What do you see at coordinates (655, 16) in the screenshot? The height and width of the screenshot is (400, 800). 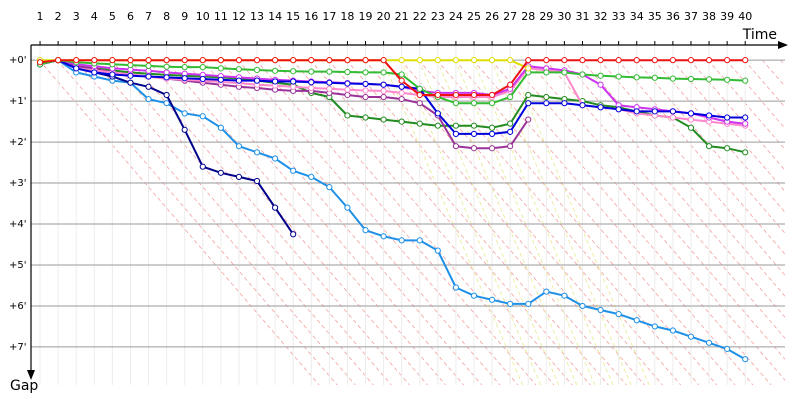 I see `x-tick-label: 35` at bounding box center [655, 16].